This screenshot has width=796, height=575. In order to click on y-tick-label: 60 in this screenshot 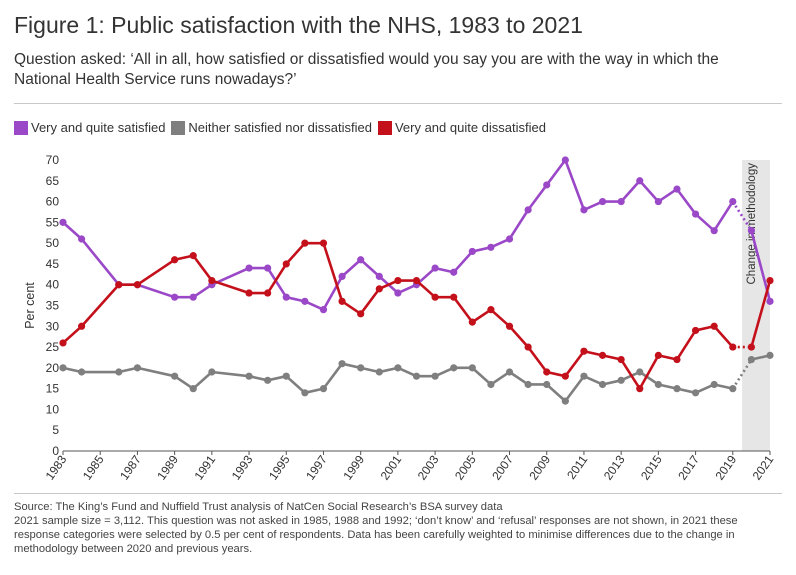, I will do `click(53, 202)`.